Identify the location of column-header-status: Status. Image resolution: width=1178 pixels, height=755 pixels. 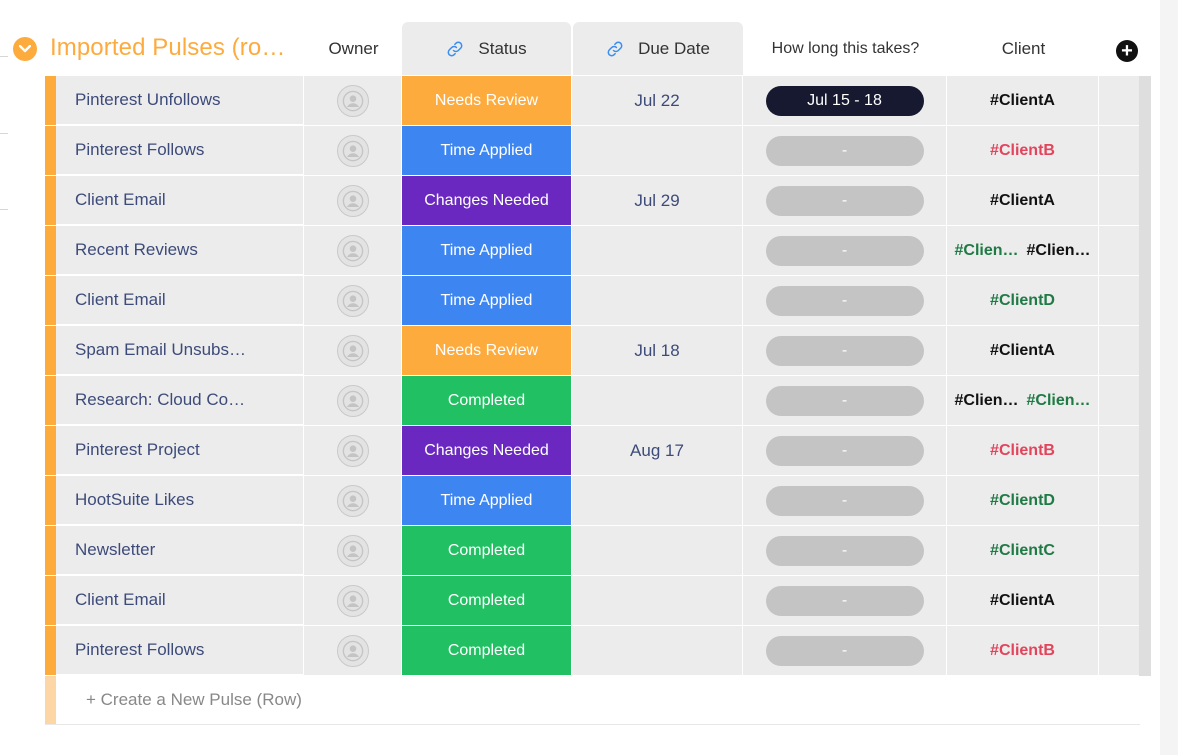
(486, 48).